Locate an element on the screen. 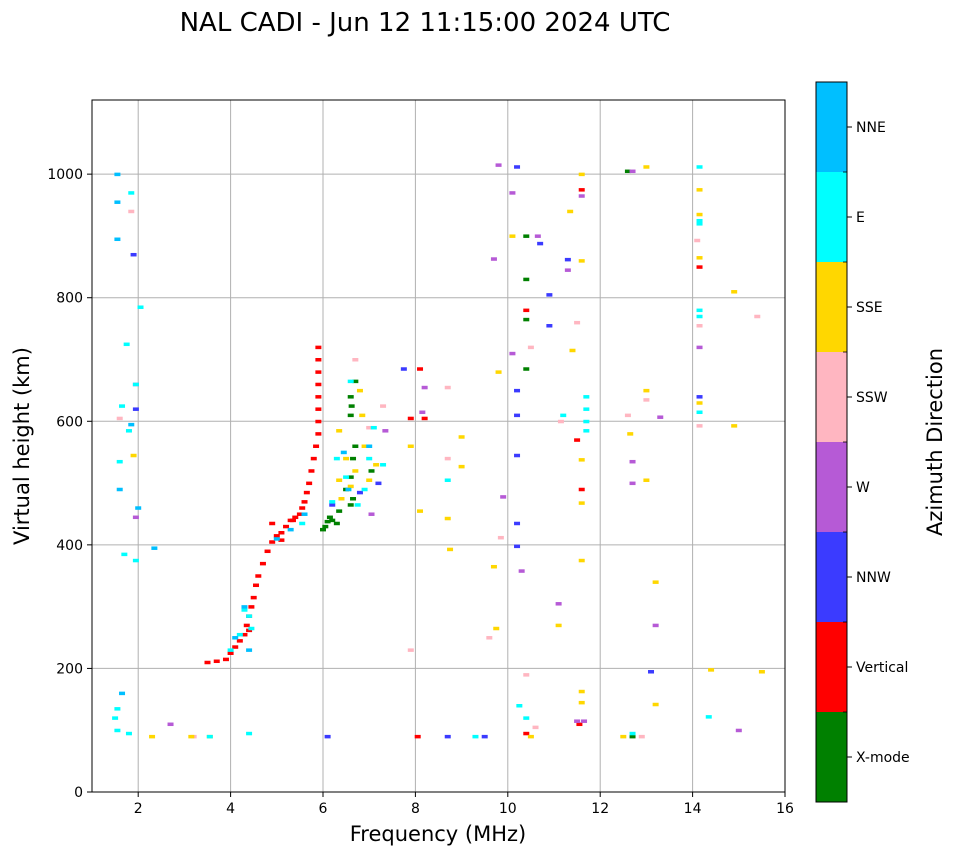 The height and width of the screenshot is (857, 958). y-tick-label: 800 is located at coordinates (69, 299).